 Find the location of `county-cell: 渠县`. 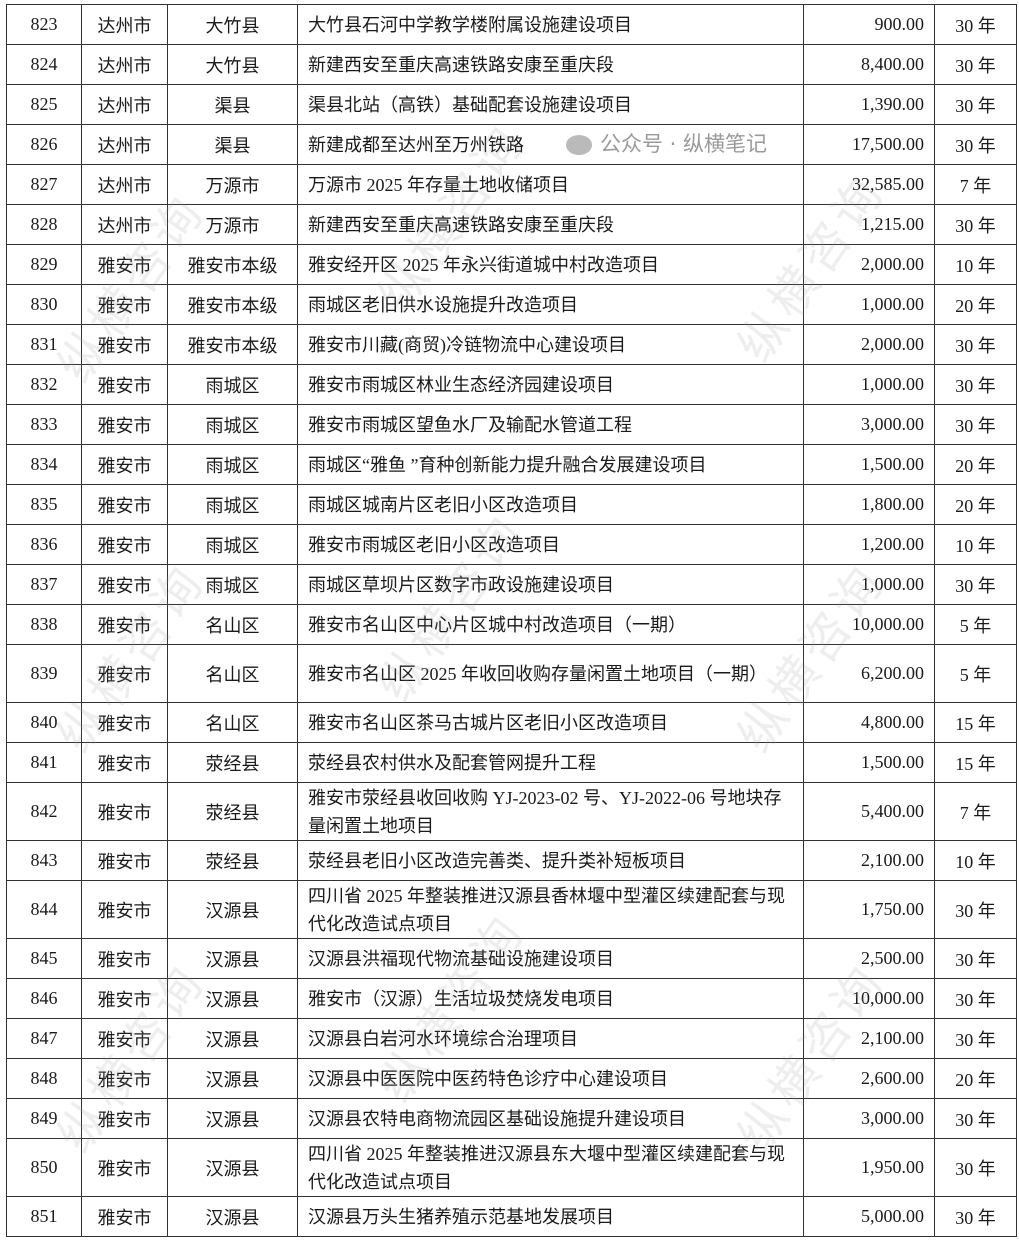

county-cell: 渠县 is located at coordinates (232, 104).